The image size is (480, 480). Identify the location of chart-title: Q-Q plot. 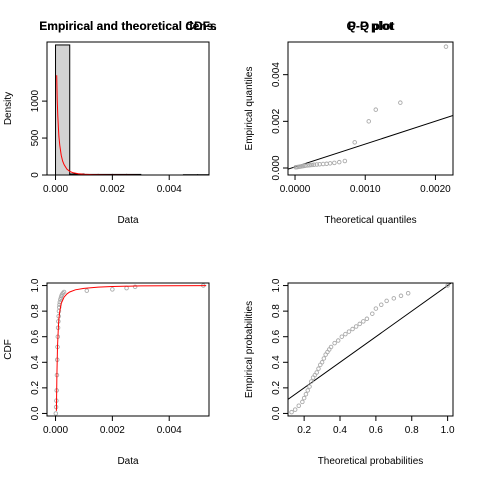
(371, 26).